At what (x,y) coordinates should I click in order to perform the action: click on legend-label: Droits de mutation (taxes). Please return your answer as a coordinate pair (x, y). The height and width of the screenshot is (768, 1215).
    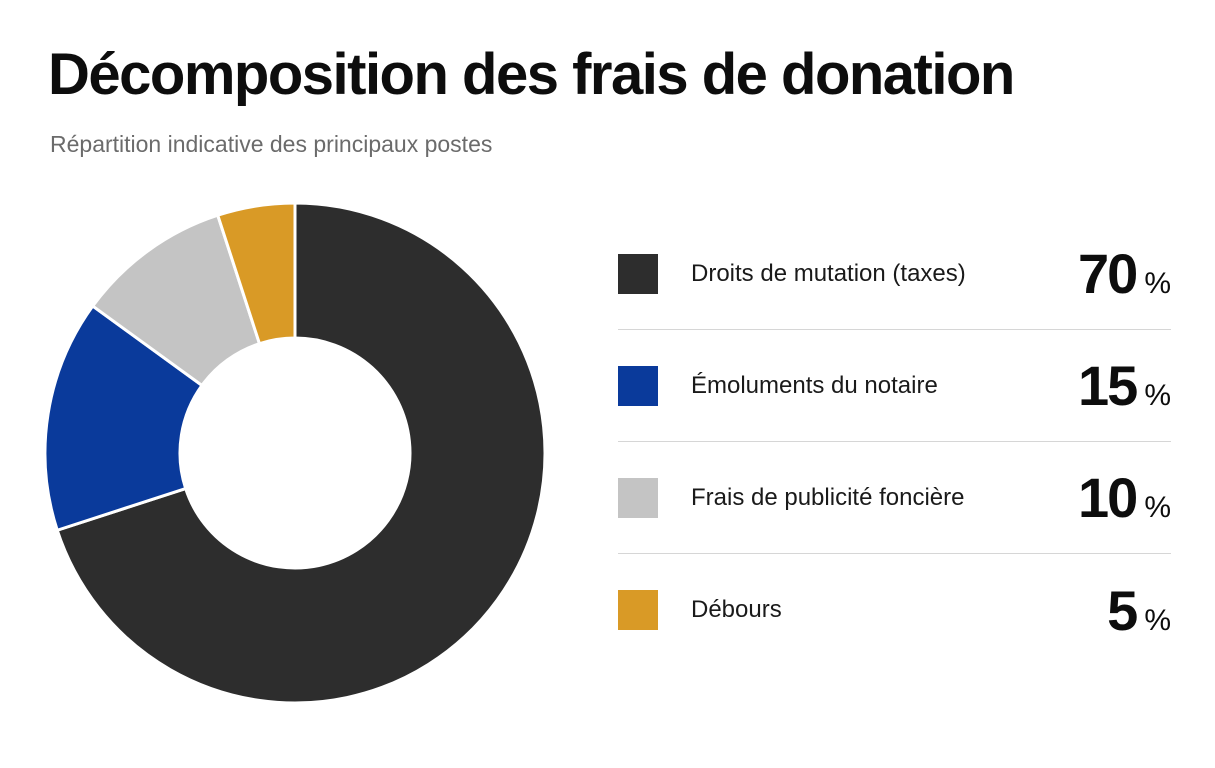
    Looking at the image, I should click on (828, 273).